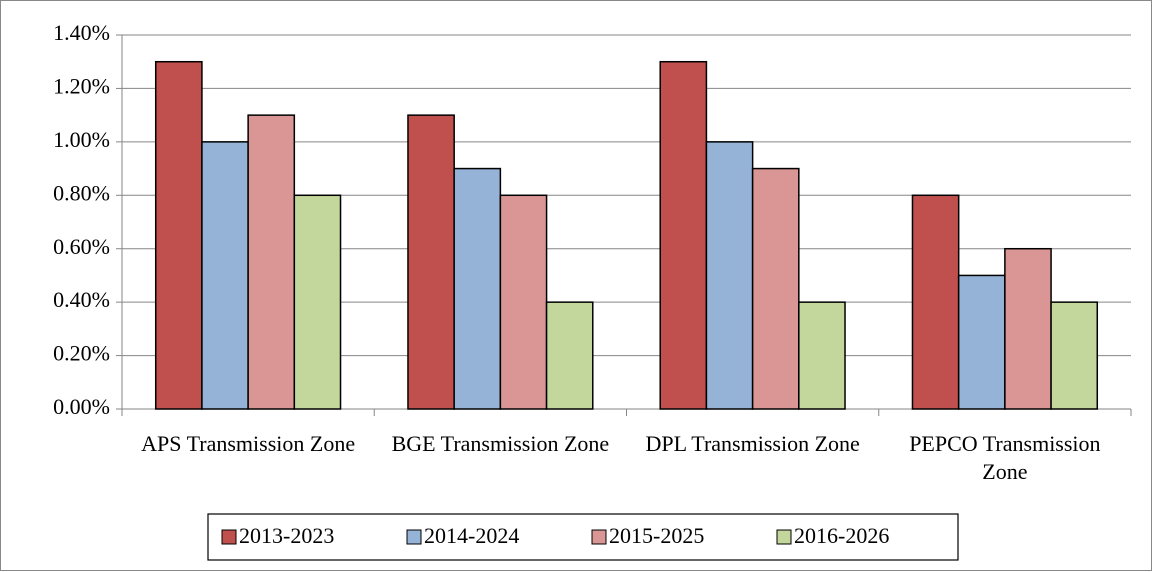 The width and height of the screenshot is (1153, 572). I want to click on legend-label: 2014-2024, so click(471, 535).